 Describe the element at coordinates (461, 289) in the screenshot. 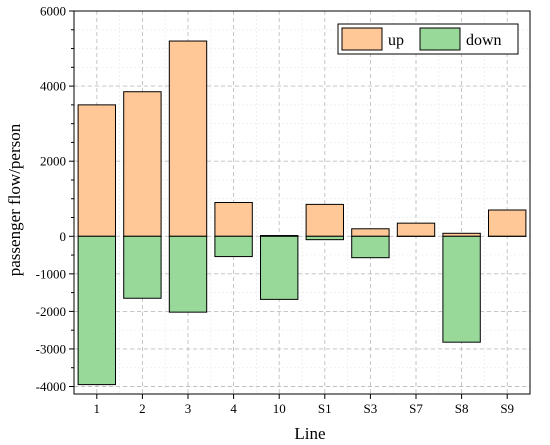

I see `bar-down-s8` at that location.